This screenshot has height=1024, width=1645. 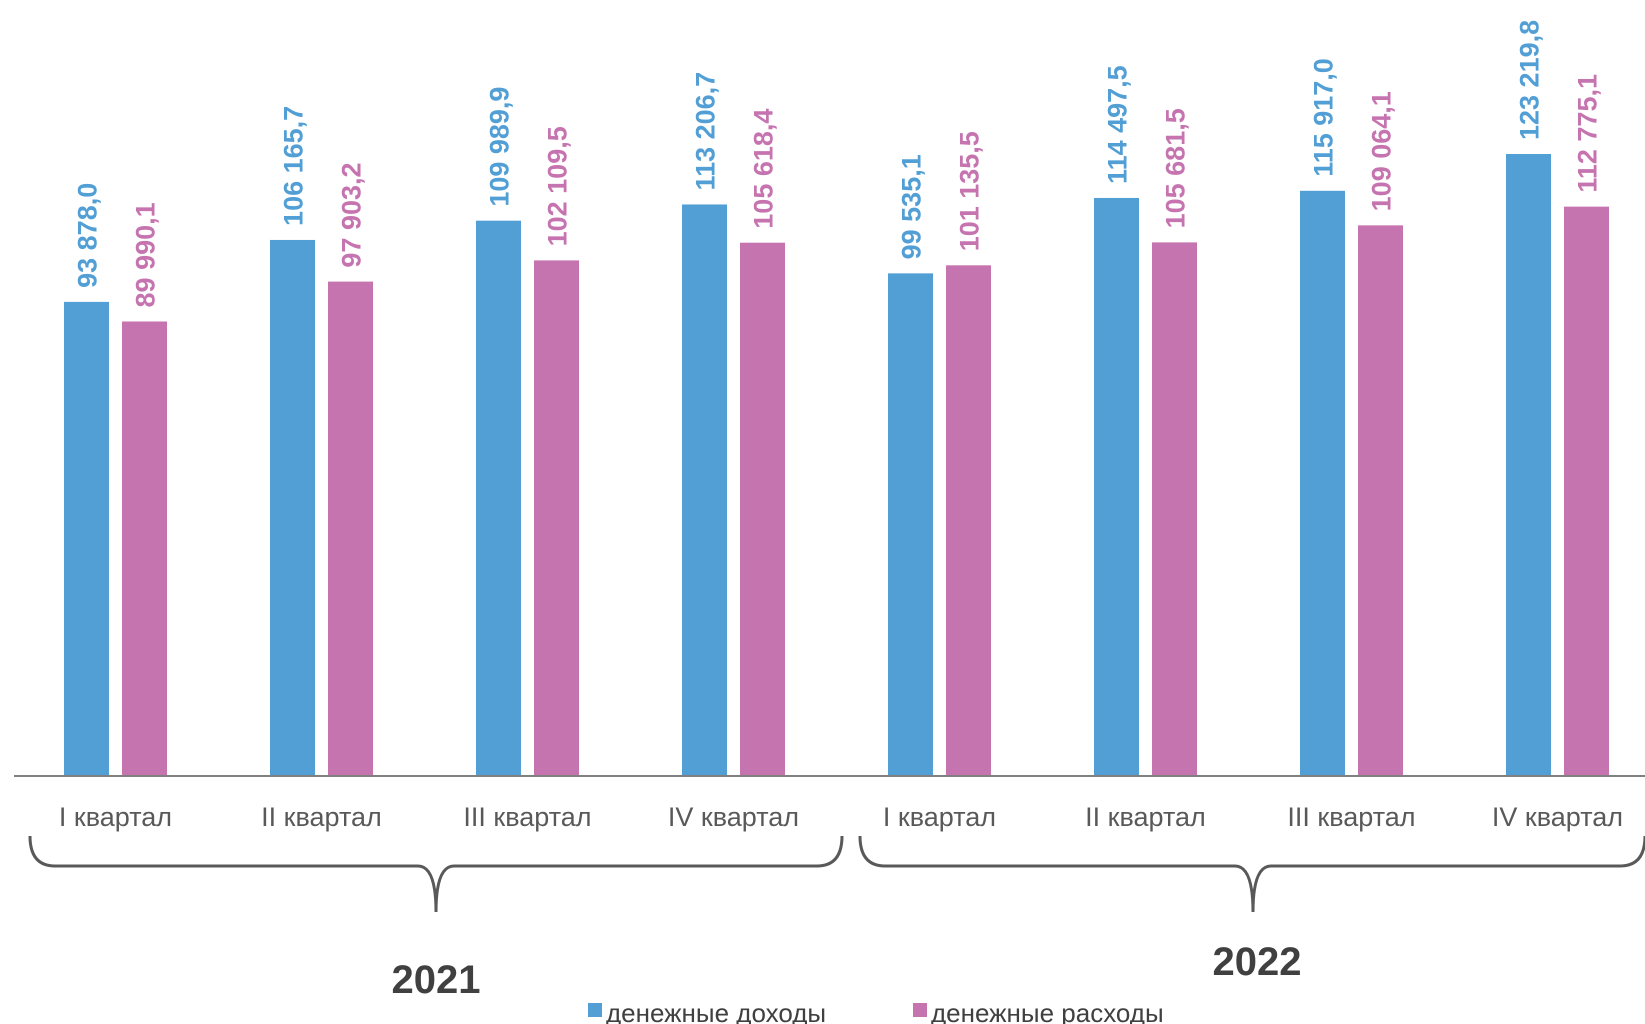 What do you see at coordinates (910, 524) in the screenshot?
I see `bar-series1-cat5` at bounding box center [910, 524].